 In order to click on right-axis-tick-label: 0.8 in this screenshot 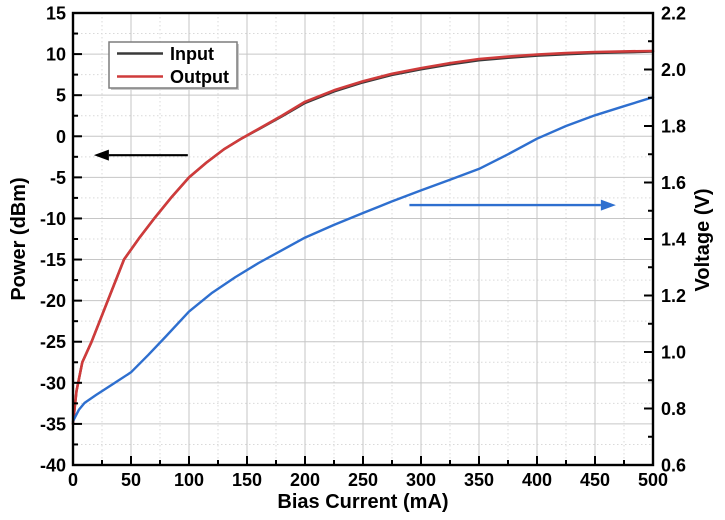, I will do `click(673, 409)`.